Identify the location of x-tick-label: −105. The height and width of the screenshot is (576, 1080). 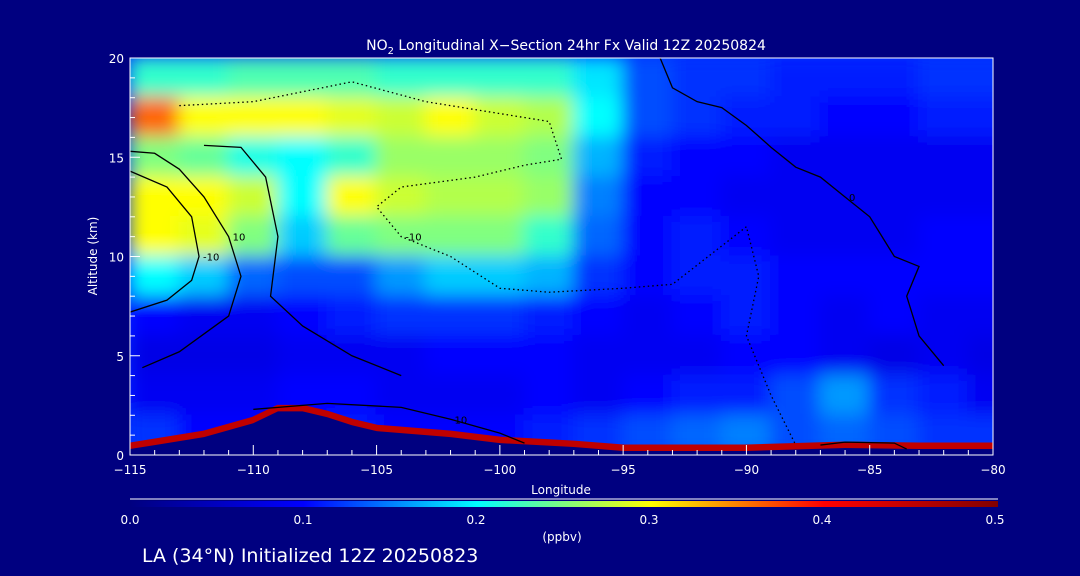
(376, 470).